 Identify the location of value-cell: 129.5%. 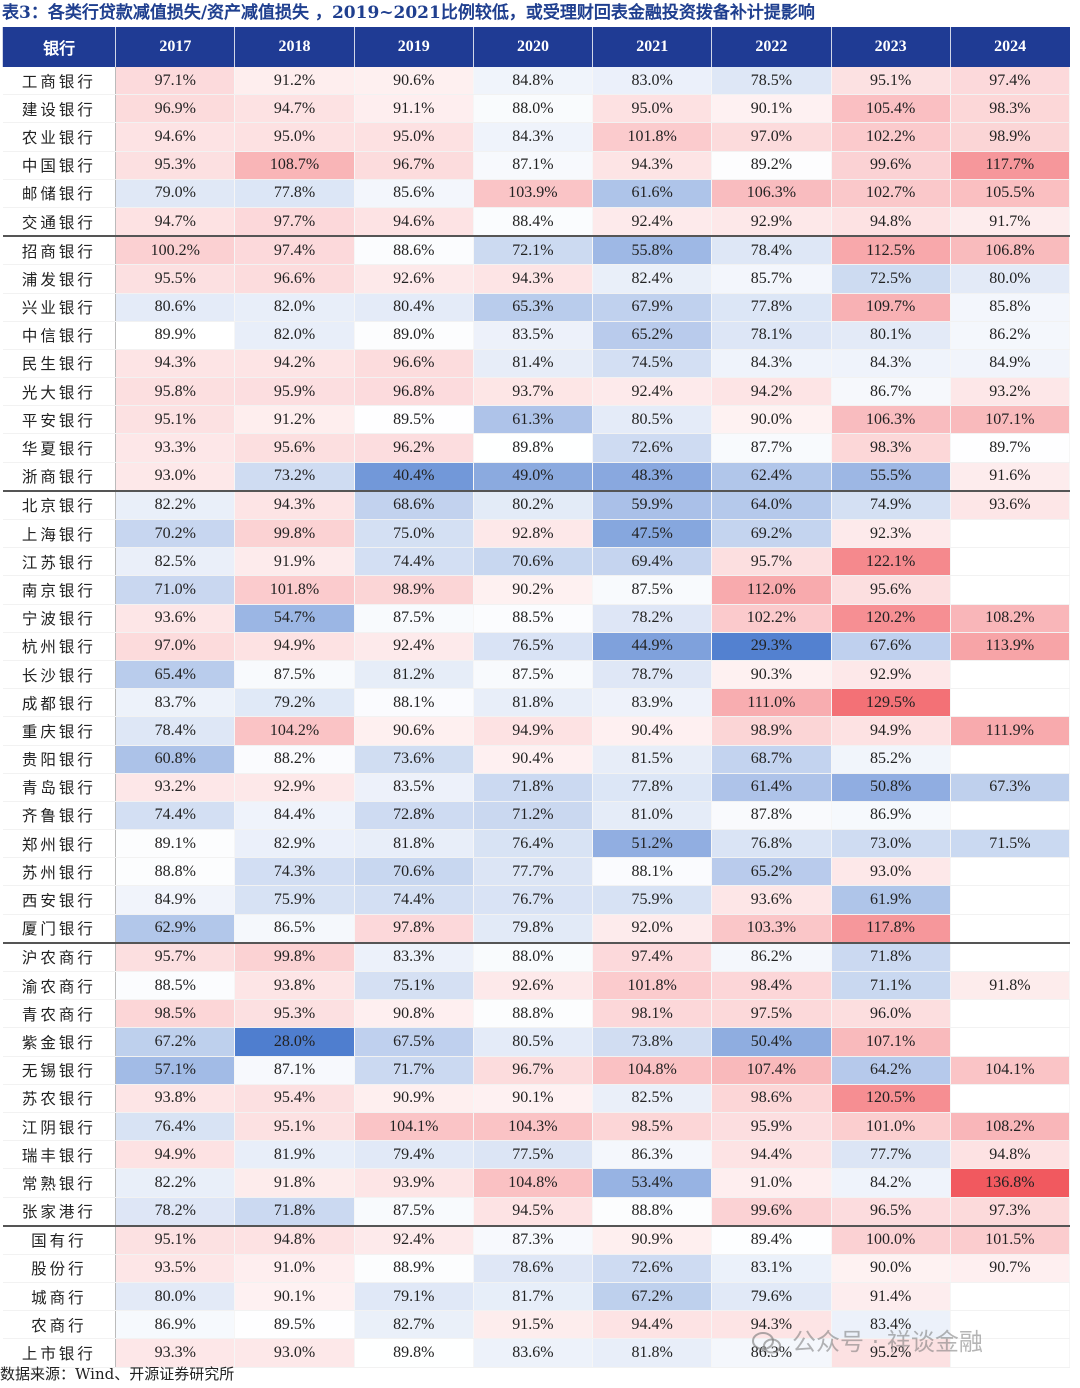
(891, 703).